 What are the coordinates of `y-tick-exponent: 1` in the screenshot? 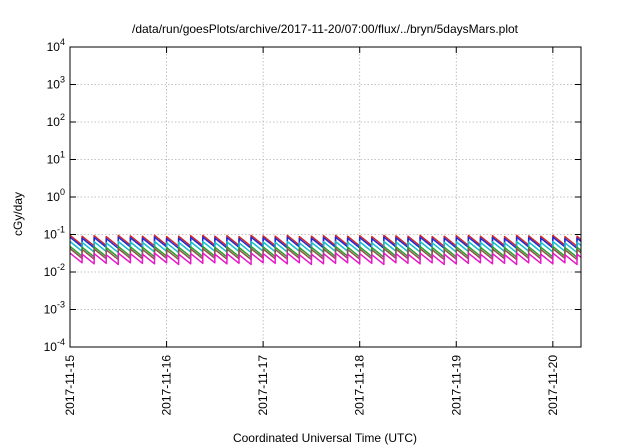 It's located at (62, 155).